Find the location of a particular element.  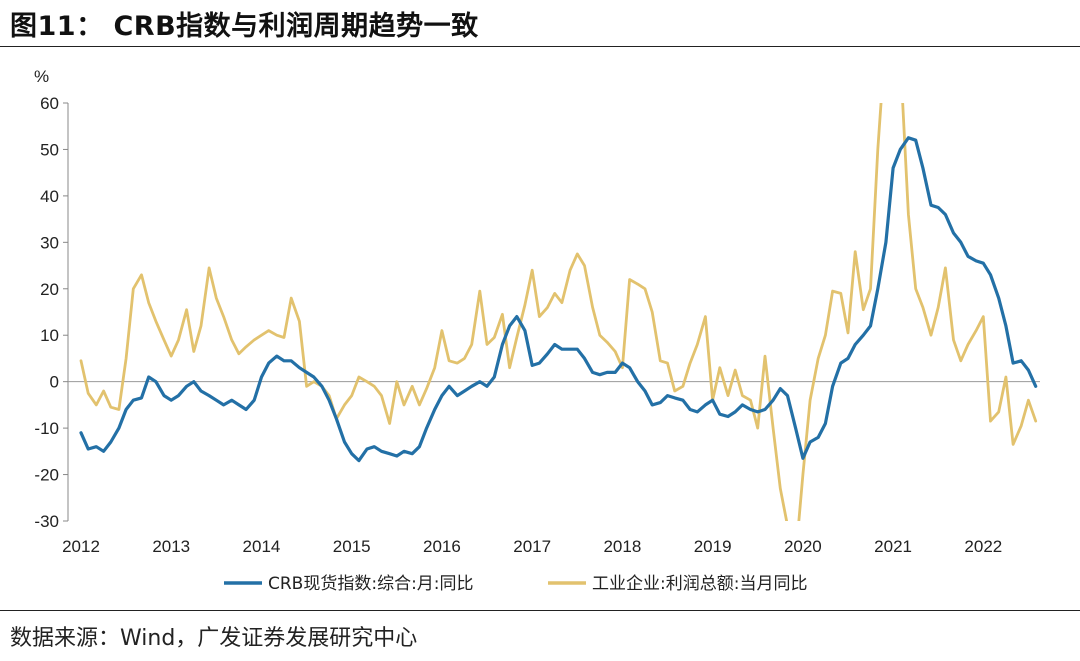

legend: CRB现货指数:综合:月:同比 工业企业:利润总额:当月同比 is located at coordinates (515, 584).